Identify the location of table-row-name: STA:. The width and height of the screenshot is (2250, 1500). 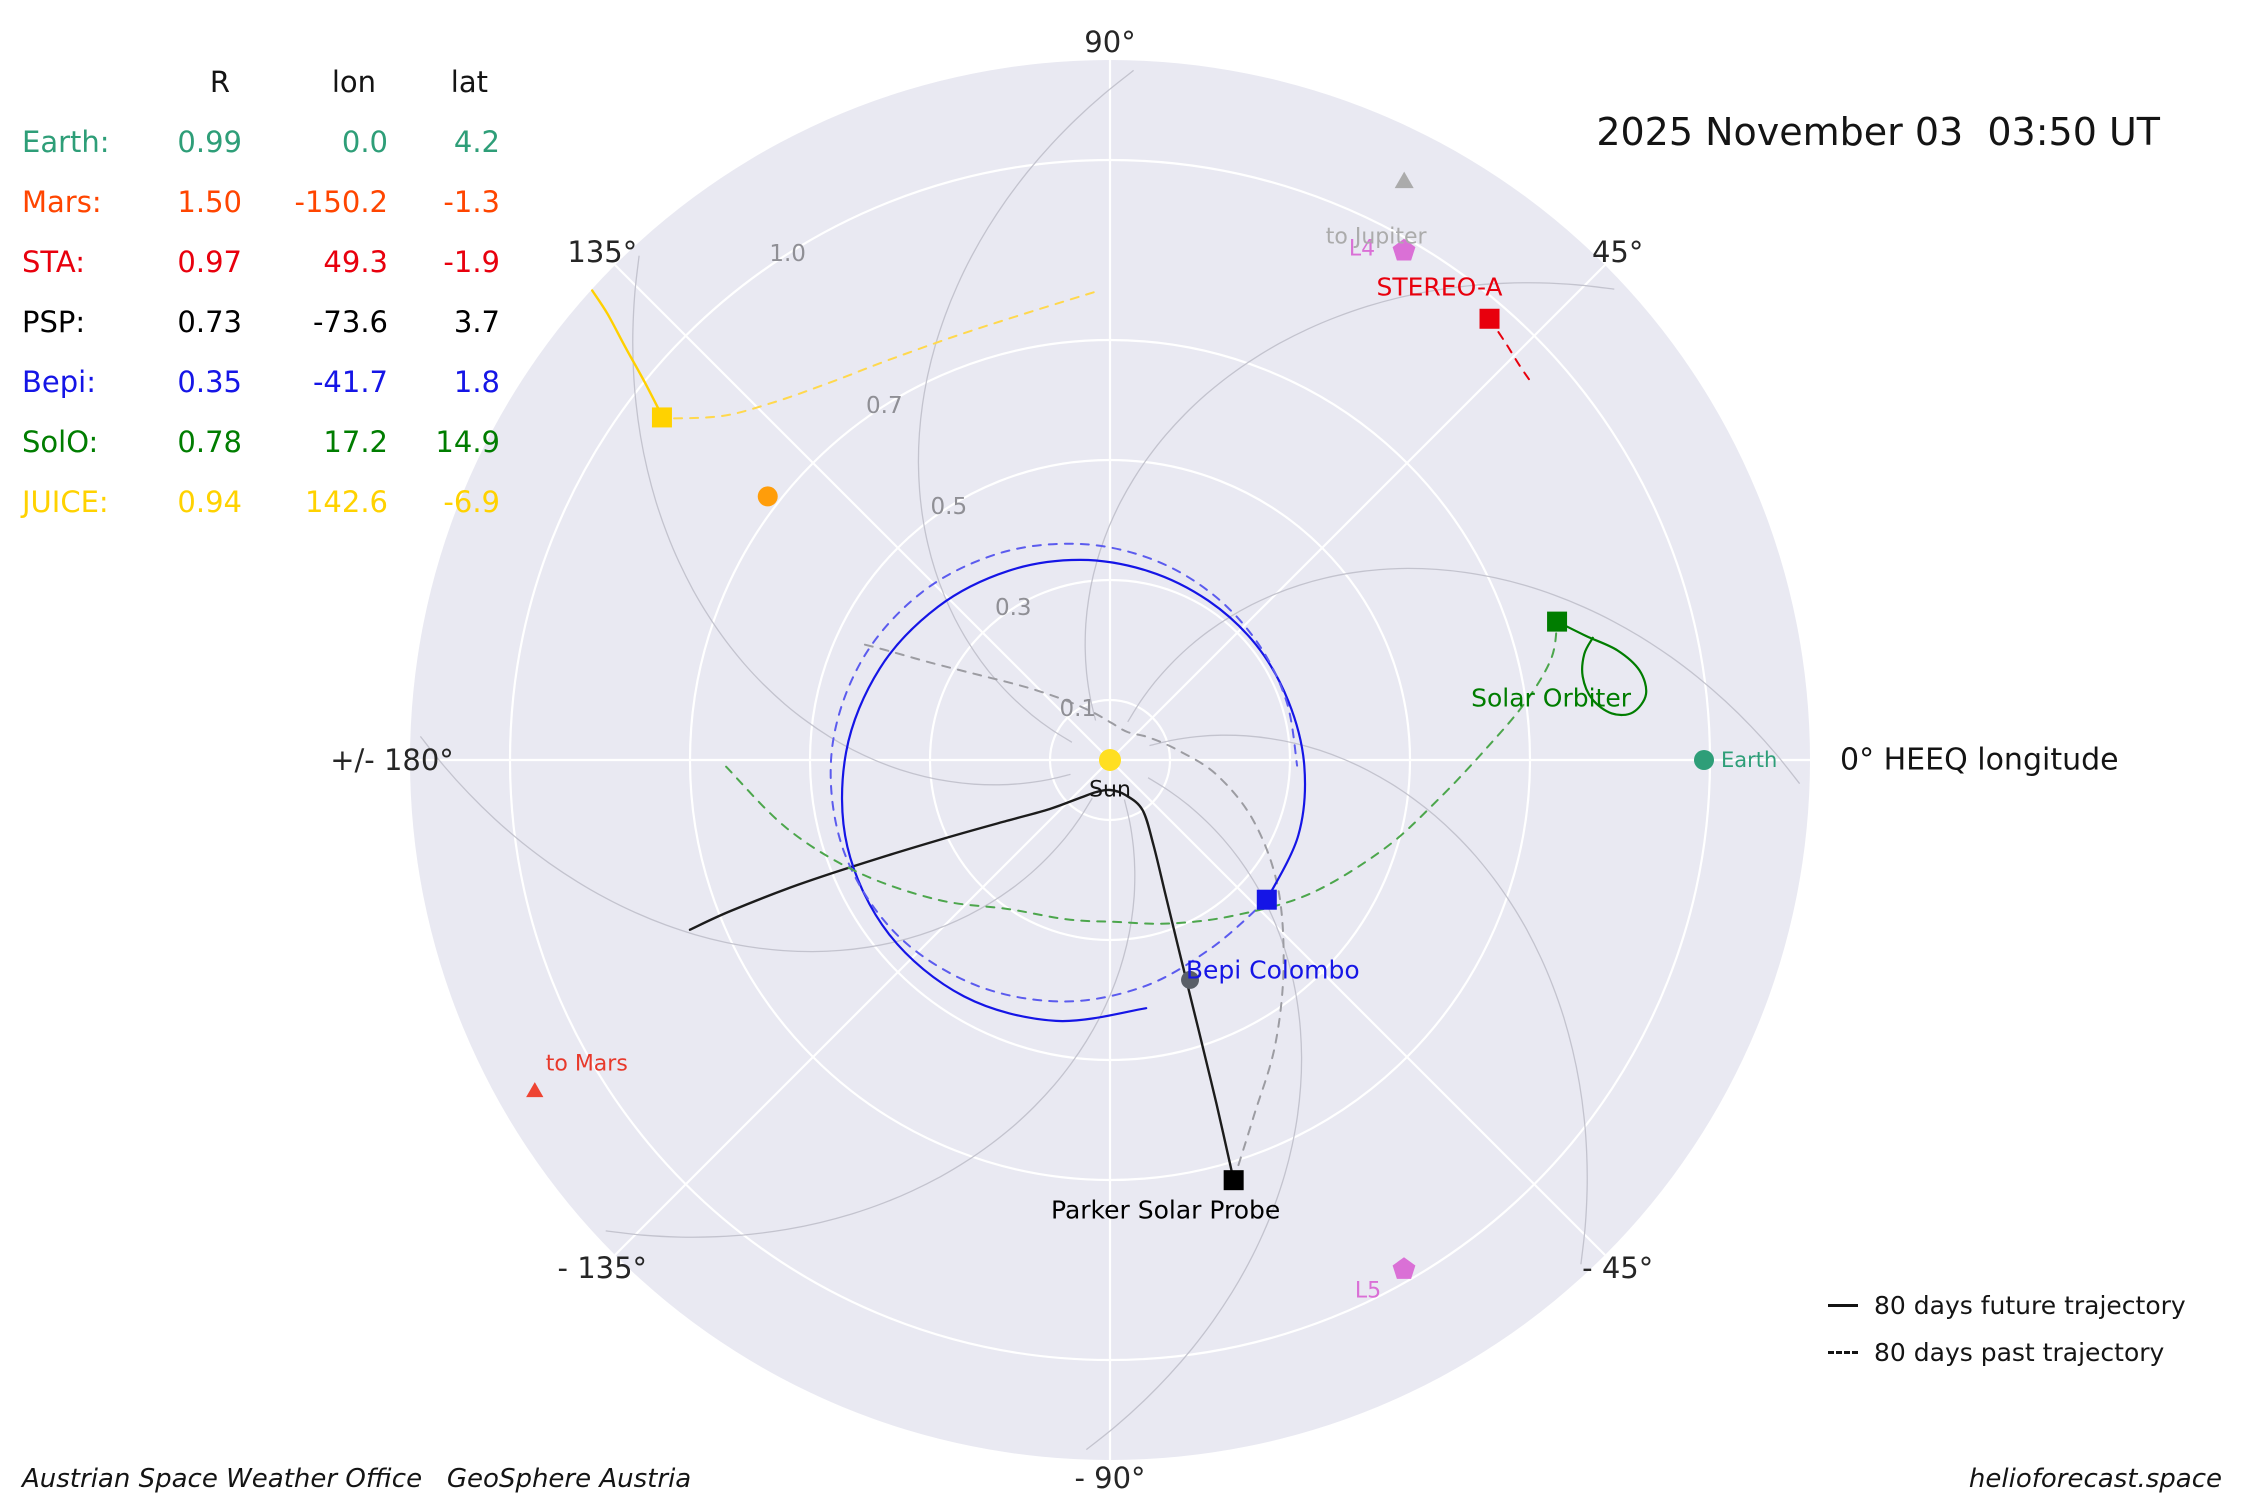
(53, 262).